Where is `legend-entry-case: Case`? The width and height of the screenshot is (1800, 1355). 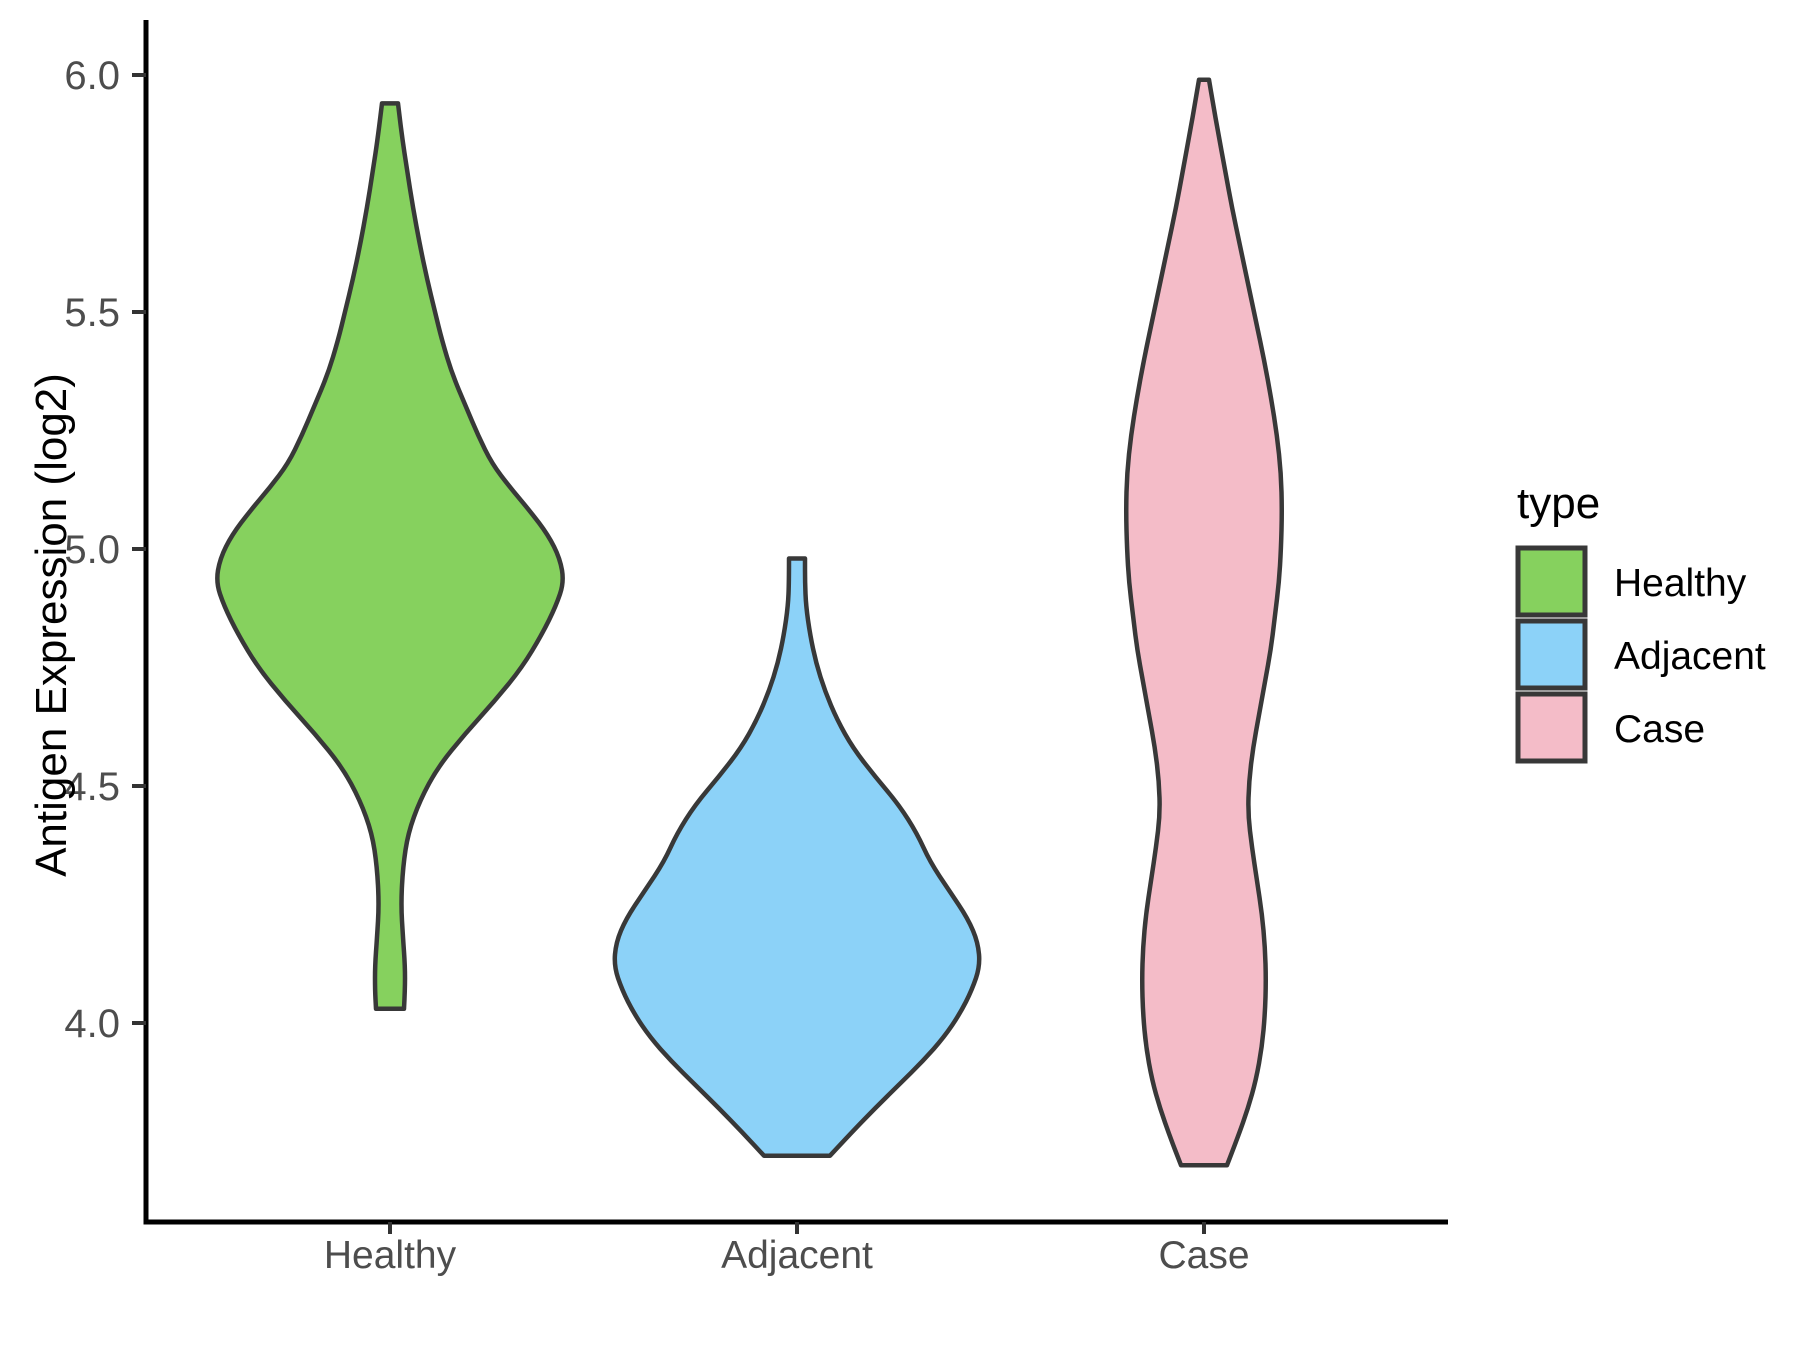
legend-entry-case: Case is located at coordinates (1610, 727).